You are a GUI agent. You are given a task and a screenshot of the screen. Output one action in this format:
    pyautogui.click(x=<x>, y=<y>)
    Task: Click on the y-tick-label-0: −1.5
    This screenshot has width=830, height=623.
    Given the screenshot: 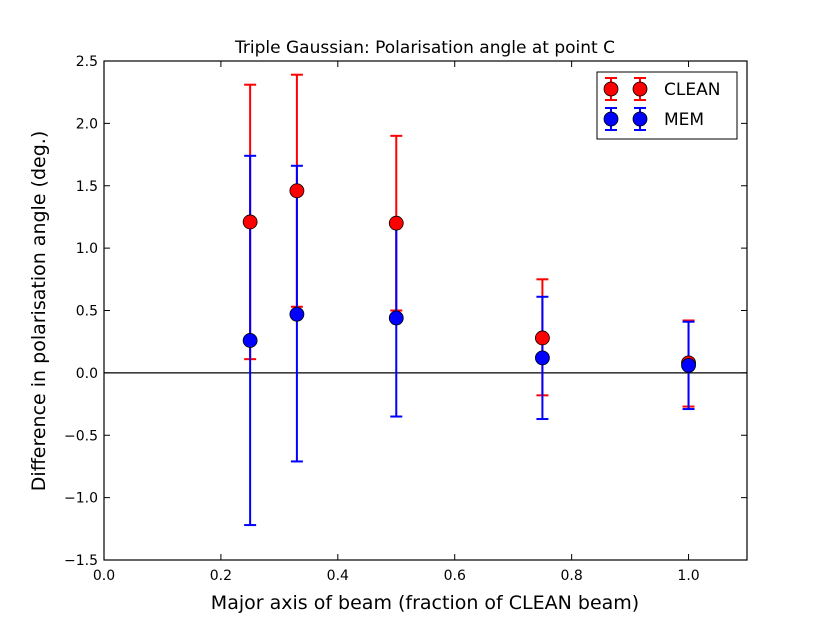 What is the action you would take?
    pyautogui.click(x=81, y=561)
    